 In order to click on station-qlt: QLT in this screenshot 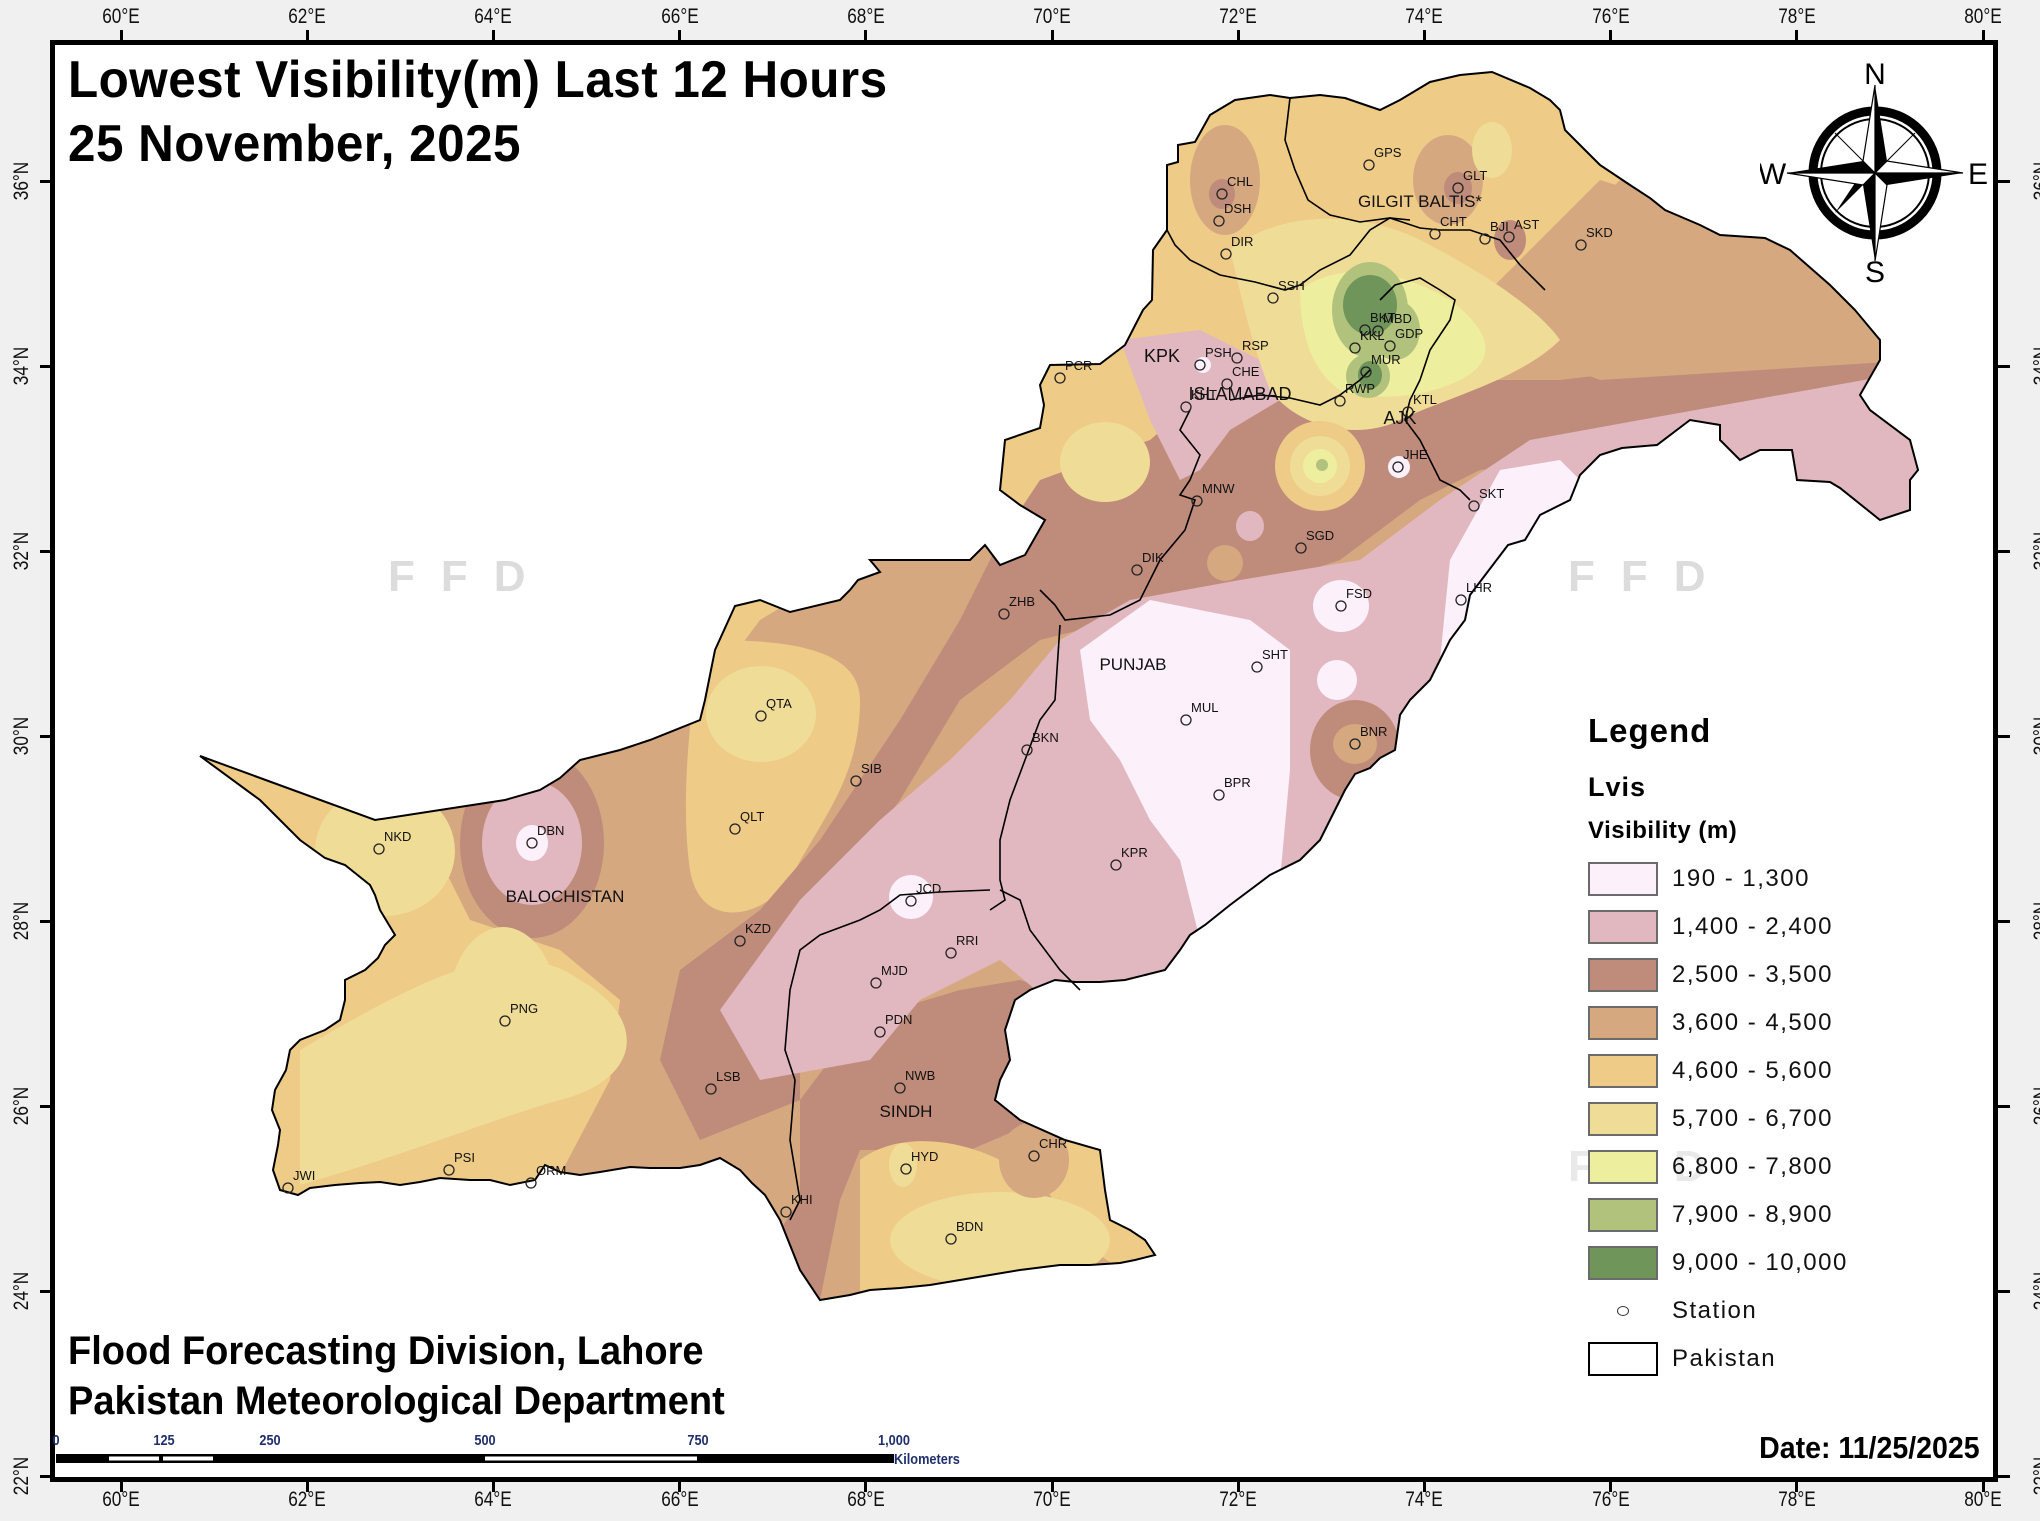, I will do `click(746, 822)`.